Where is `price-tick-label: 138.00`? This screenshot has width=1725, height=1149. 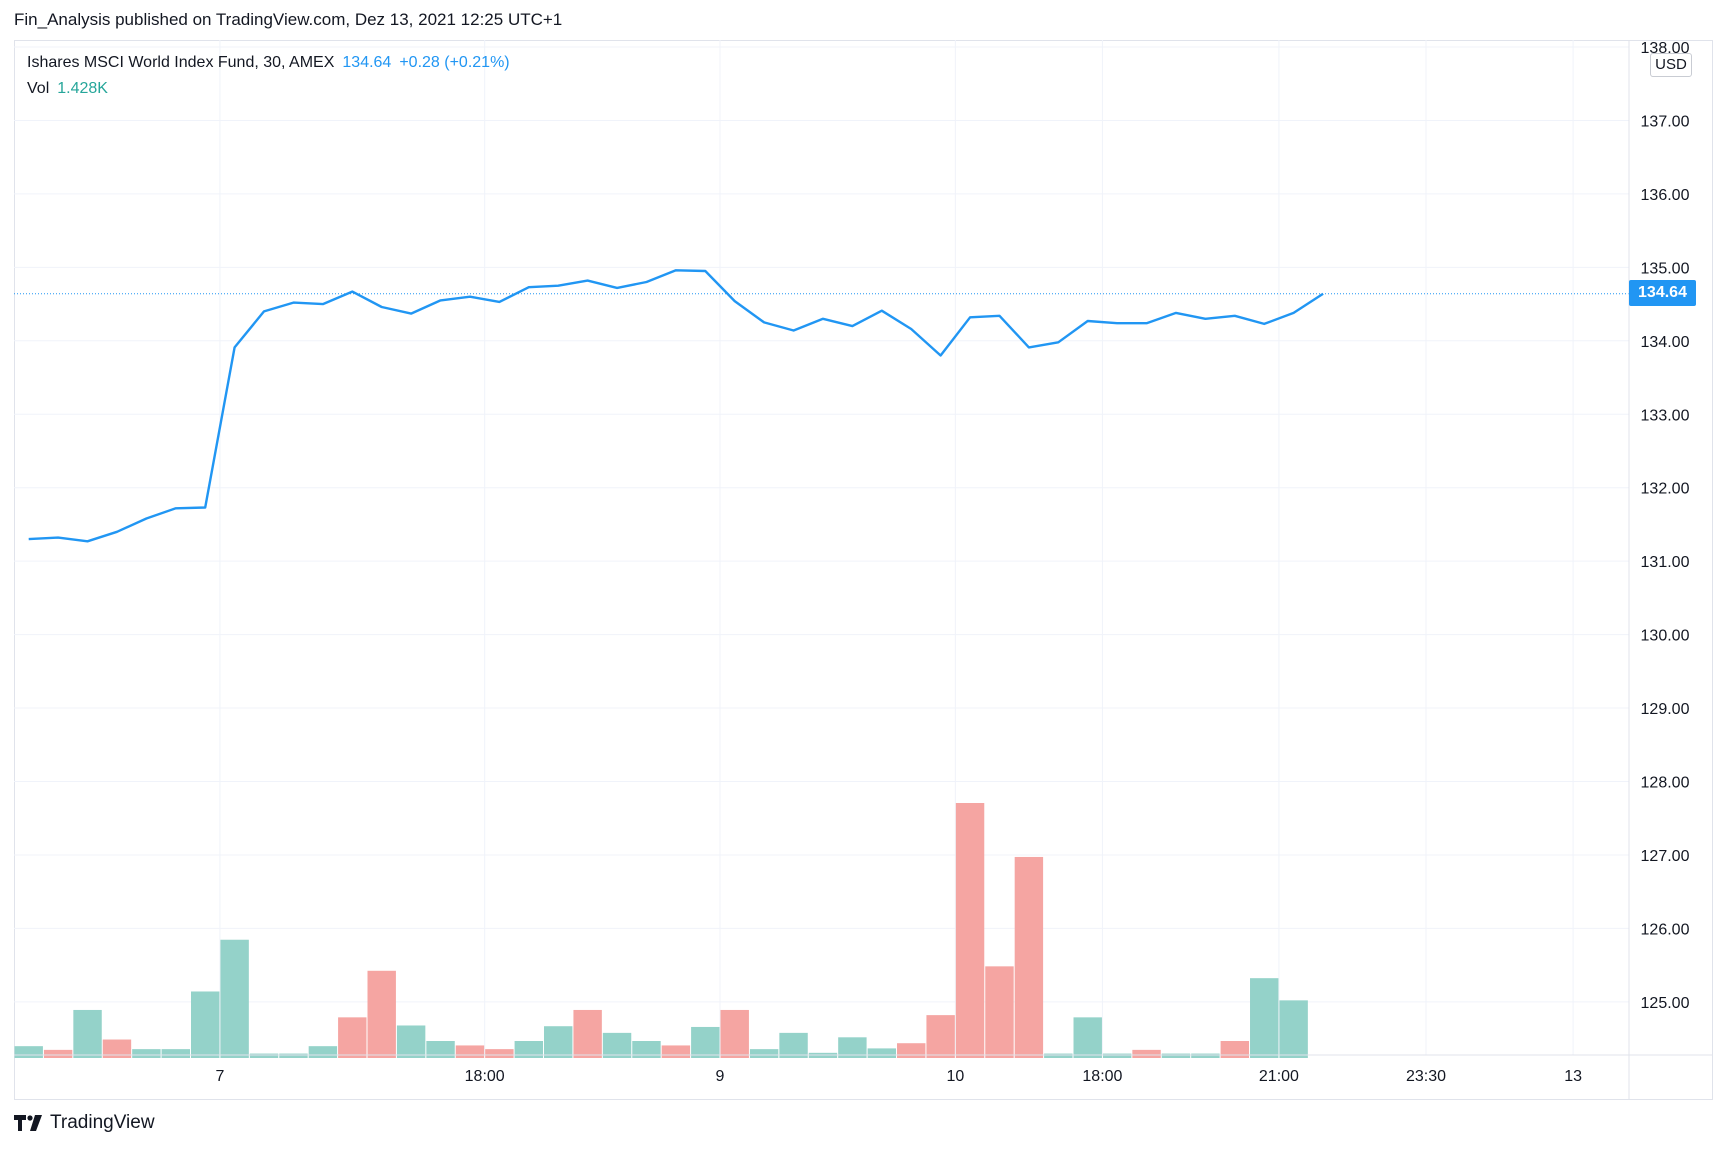 price-tick-label: 138.00 is located at coordinates (1665, 48).